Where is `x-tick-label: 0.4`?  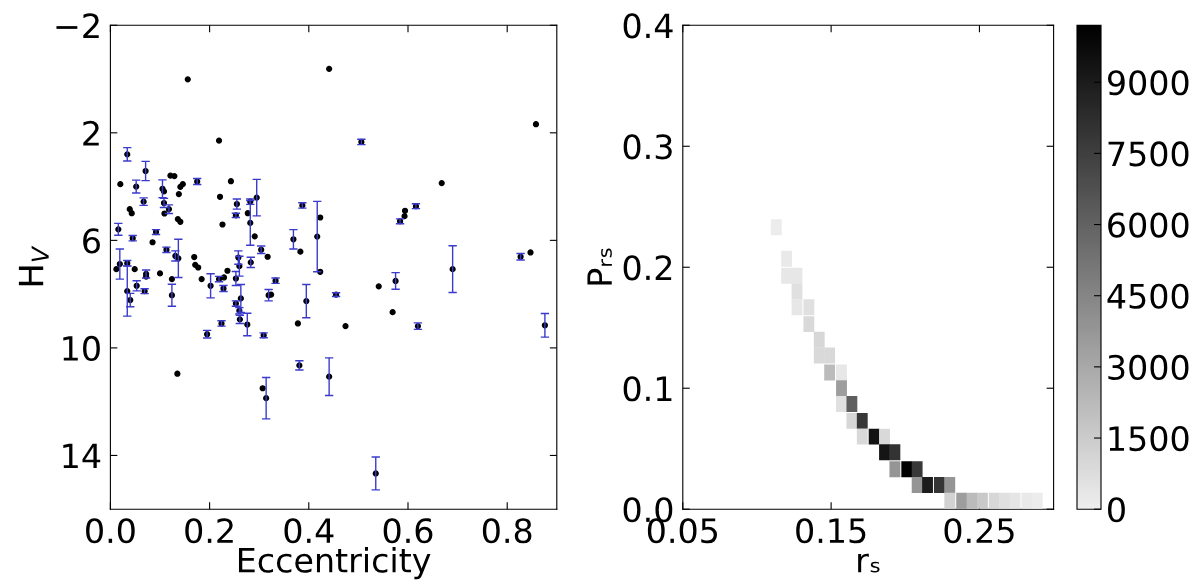
x-tick-label: 0.4 is located at coordinates (309, 531).